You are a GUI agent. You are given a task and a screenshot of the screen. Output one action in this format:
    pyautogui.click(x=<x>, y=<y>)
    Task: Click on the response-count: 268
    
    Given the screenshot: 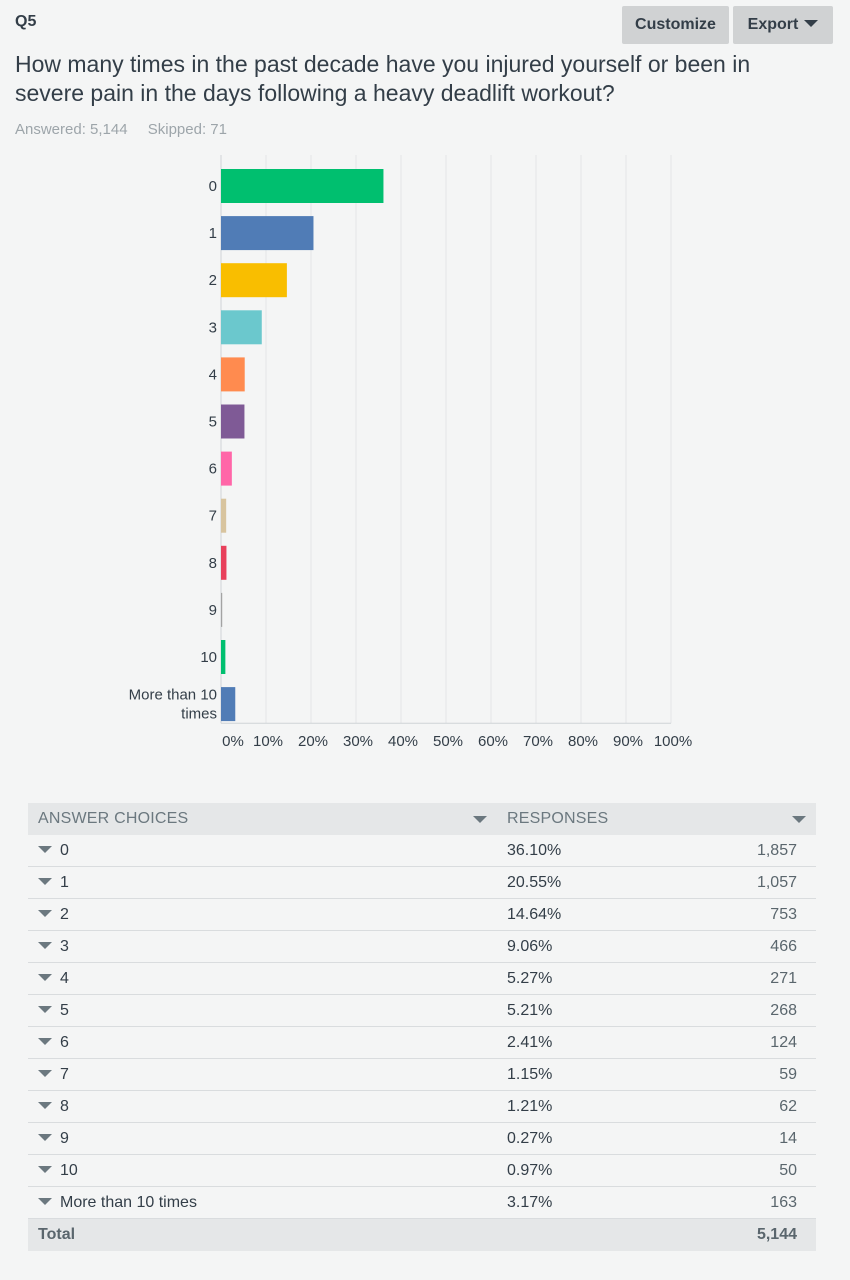 What is the action you would take?
    pyautogui.click(x=715, y=1010)
    